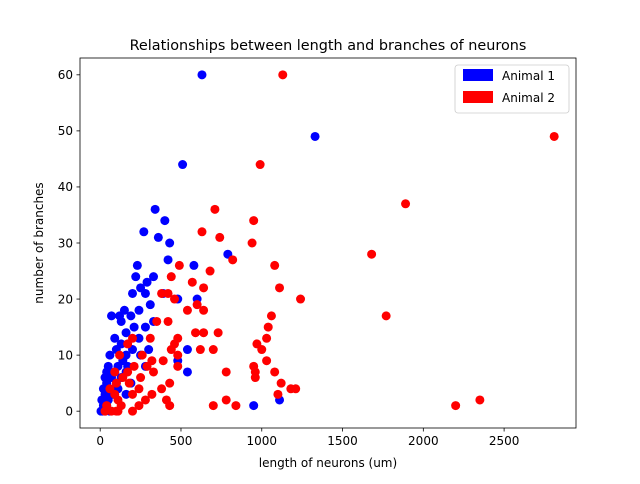 The height and width of the screenshot is (484, 640). Describe the element at coordinates (65, 131) in the screenshot. I see `y-tick-label: 50` at that location.